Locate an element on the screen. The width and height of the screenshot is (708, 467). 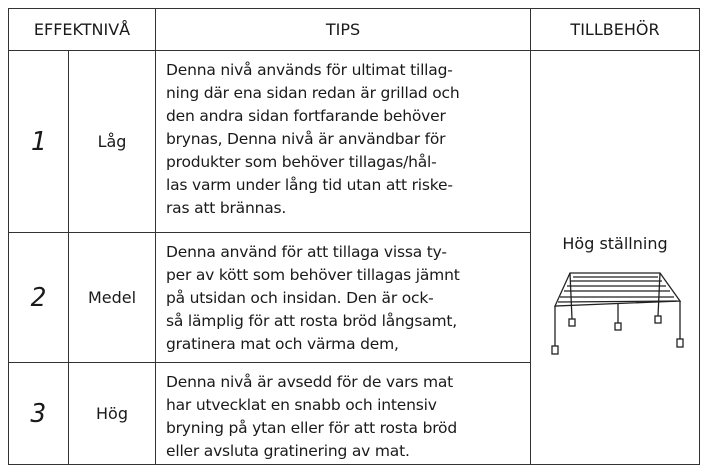
level-label: Medel is located at coordinates (112, 297).